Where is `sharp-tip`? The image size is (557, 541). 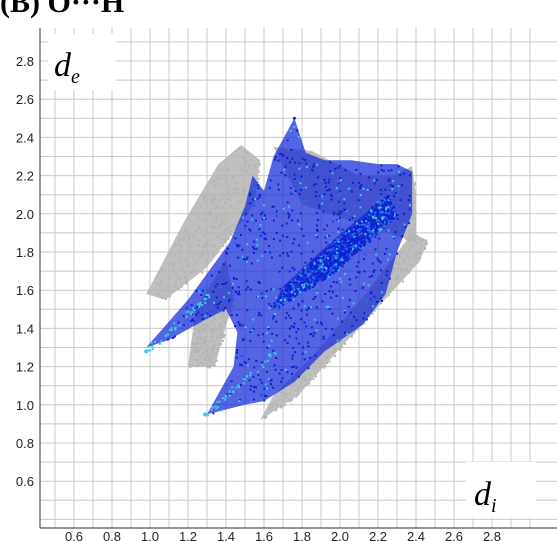
sharp-tip is located at coordinates (205, 414).